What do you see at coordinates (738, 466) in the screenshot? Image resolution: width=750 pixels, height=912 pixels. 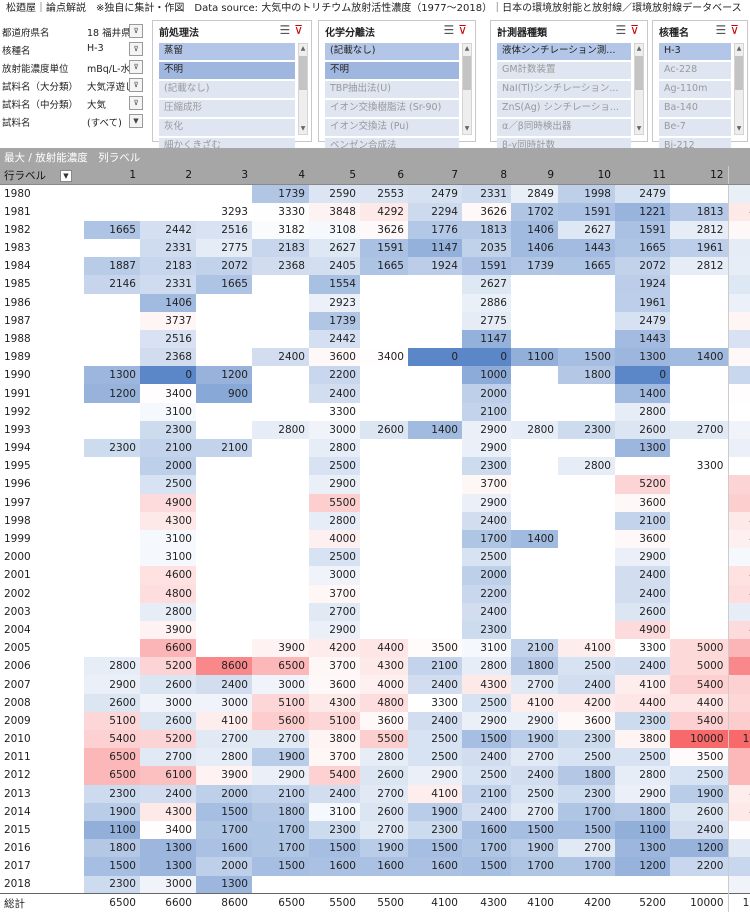 I see `row-total-cell: 3300` at bounding box center [738, 466].